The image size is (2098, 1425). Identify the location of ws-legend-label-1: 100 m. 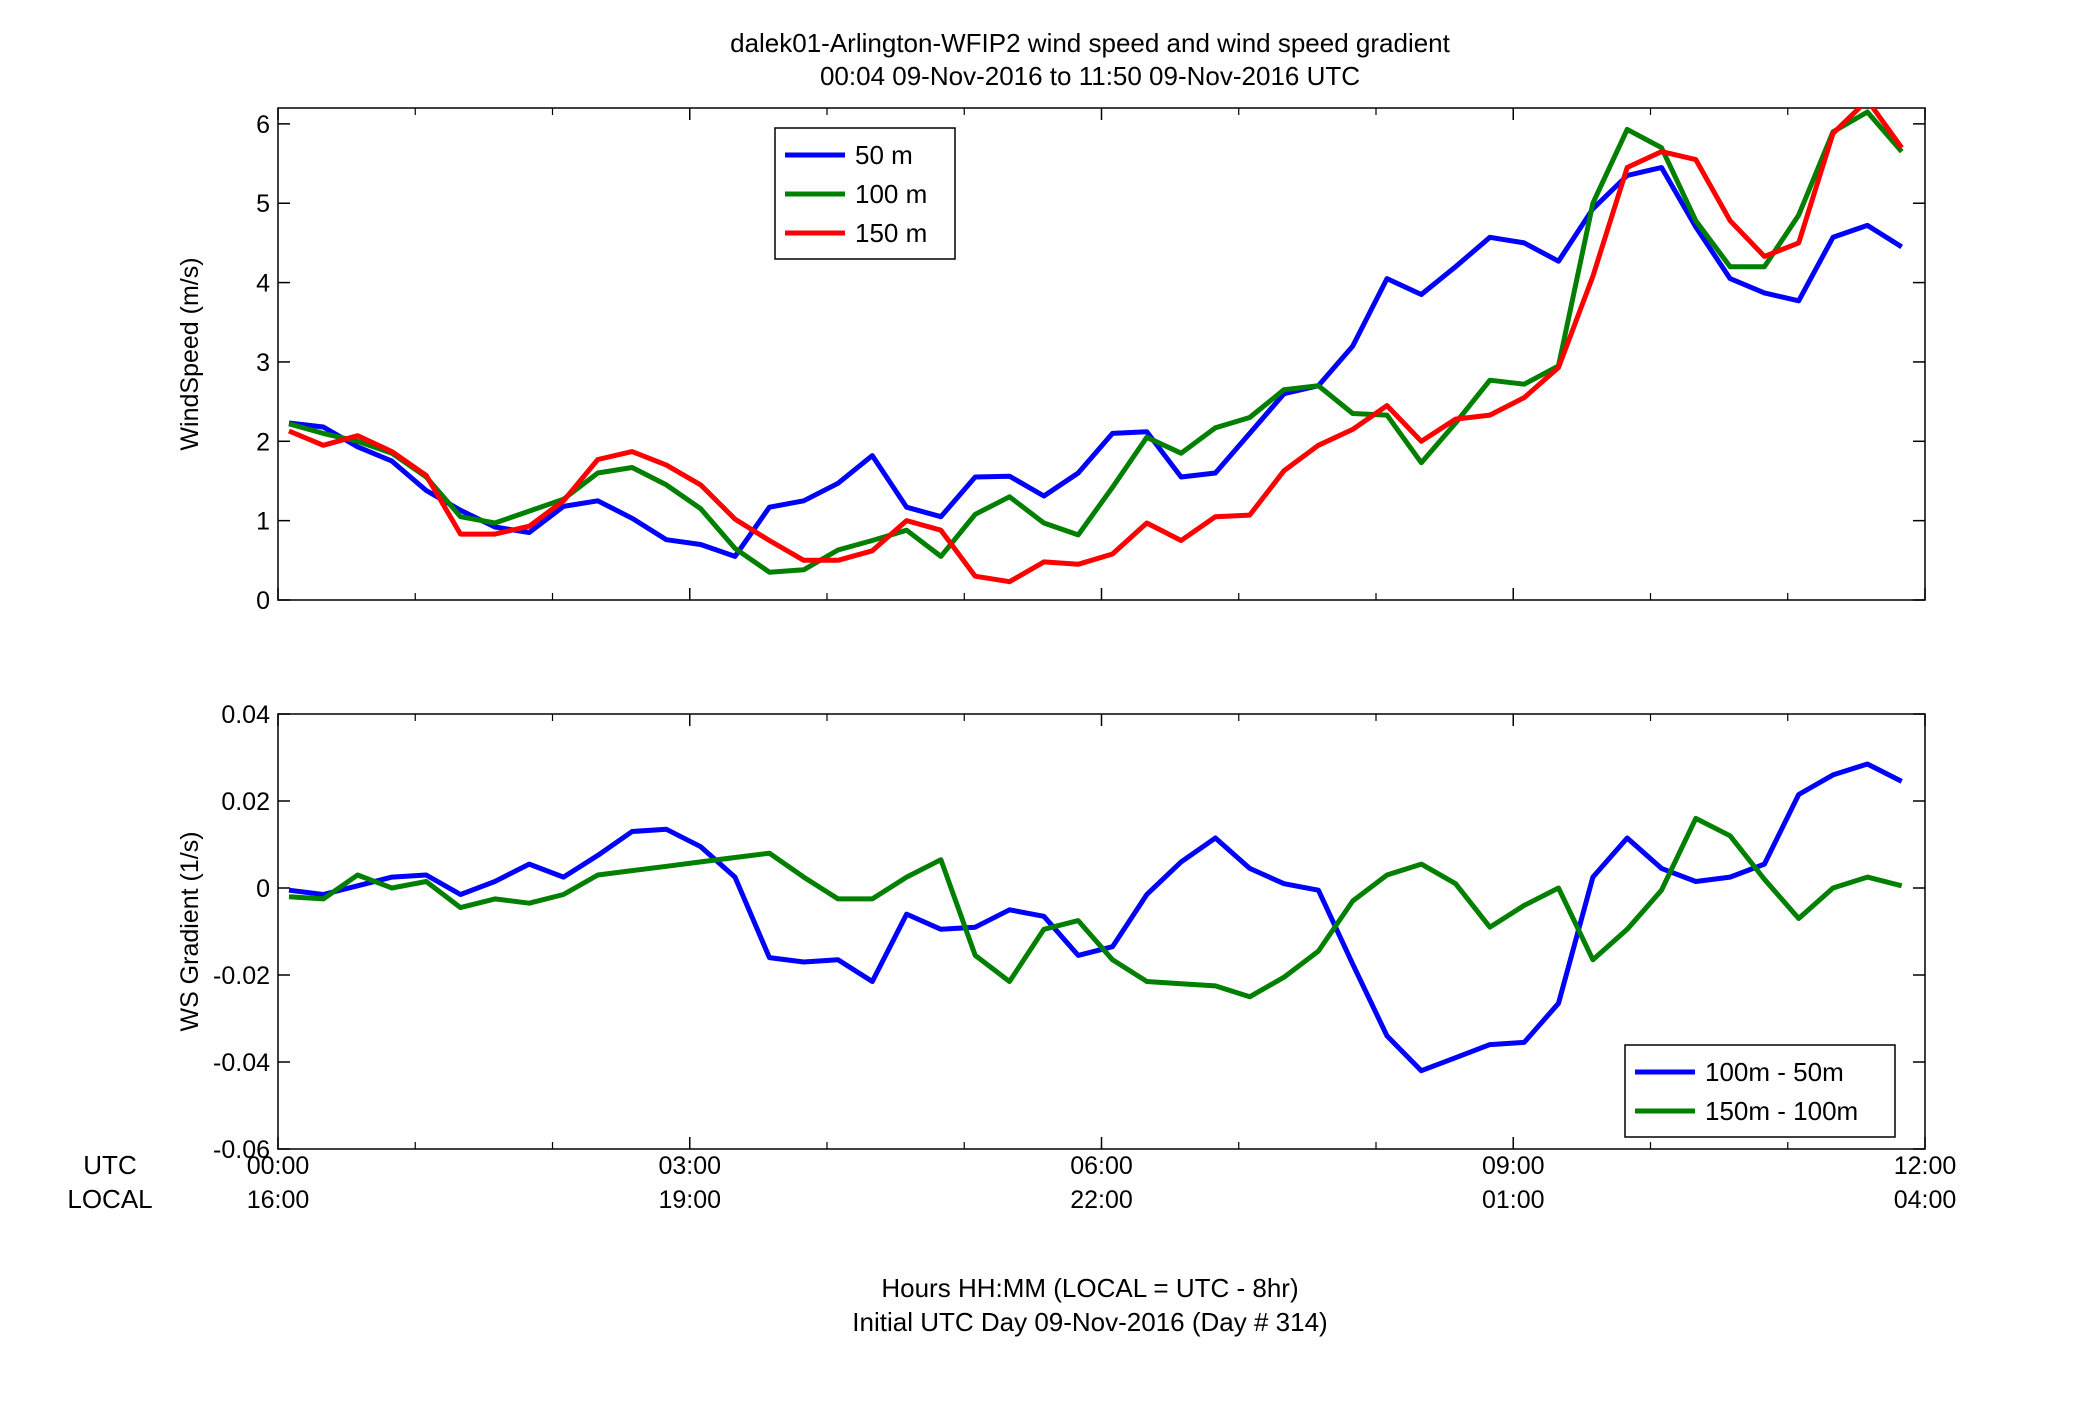
(891, 194).